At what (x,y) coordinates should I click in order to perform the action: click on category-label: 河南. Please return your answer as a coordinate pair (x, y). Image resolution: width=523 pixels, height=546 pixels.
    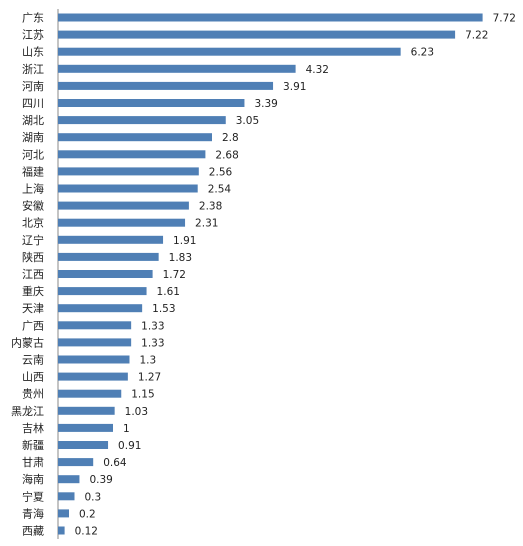
    Looking at the image, I should click on (33, 86).